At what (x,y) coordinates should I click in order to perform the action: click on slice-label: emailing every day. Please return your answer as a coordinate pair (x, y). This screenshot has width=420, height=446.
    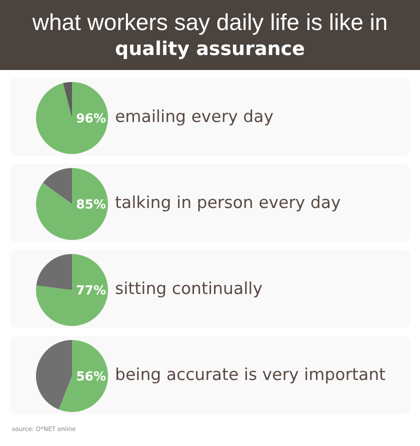
    Looking at the image, I should click on (194, 117).